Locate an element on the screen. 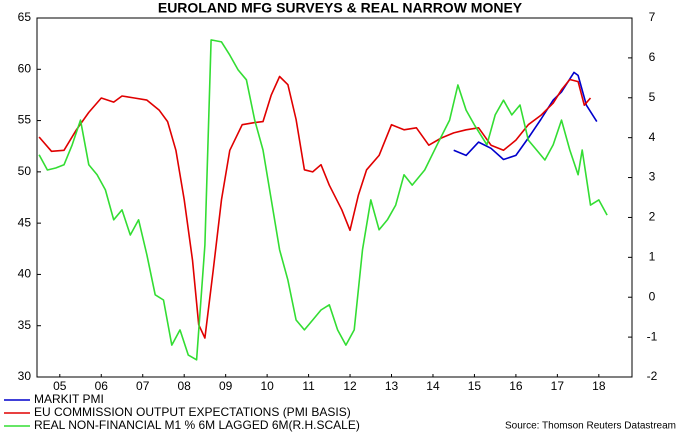 This screenshot has width=680, height=434. y-tick-label: 45 is located at coordinates (25, 222).